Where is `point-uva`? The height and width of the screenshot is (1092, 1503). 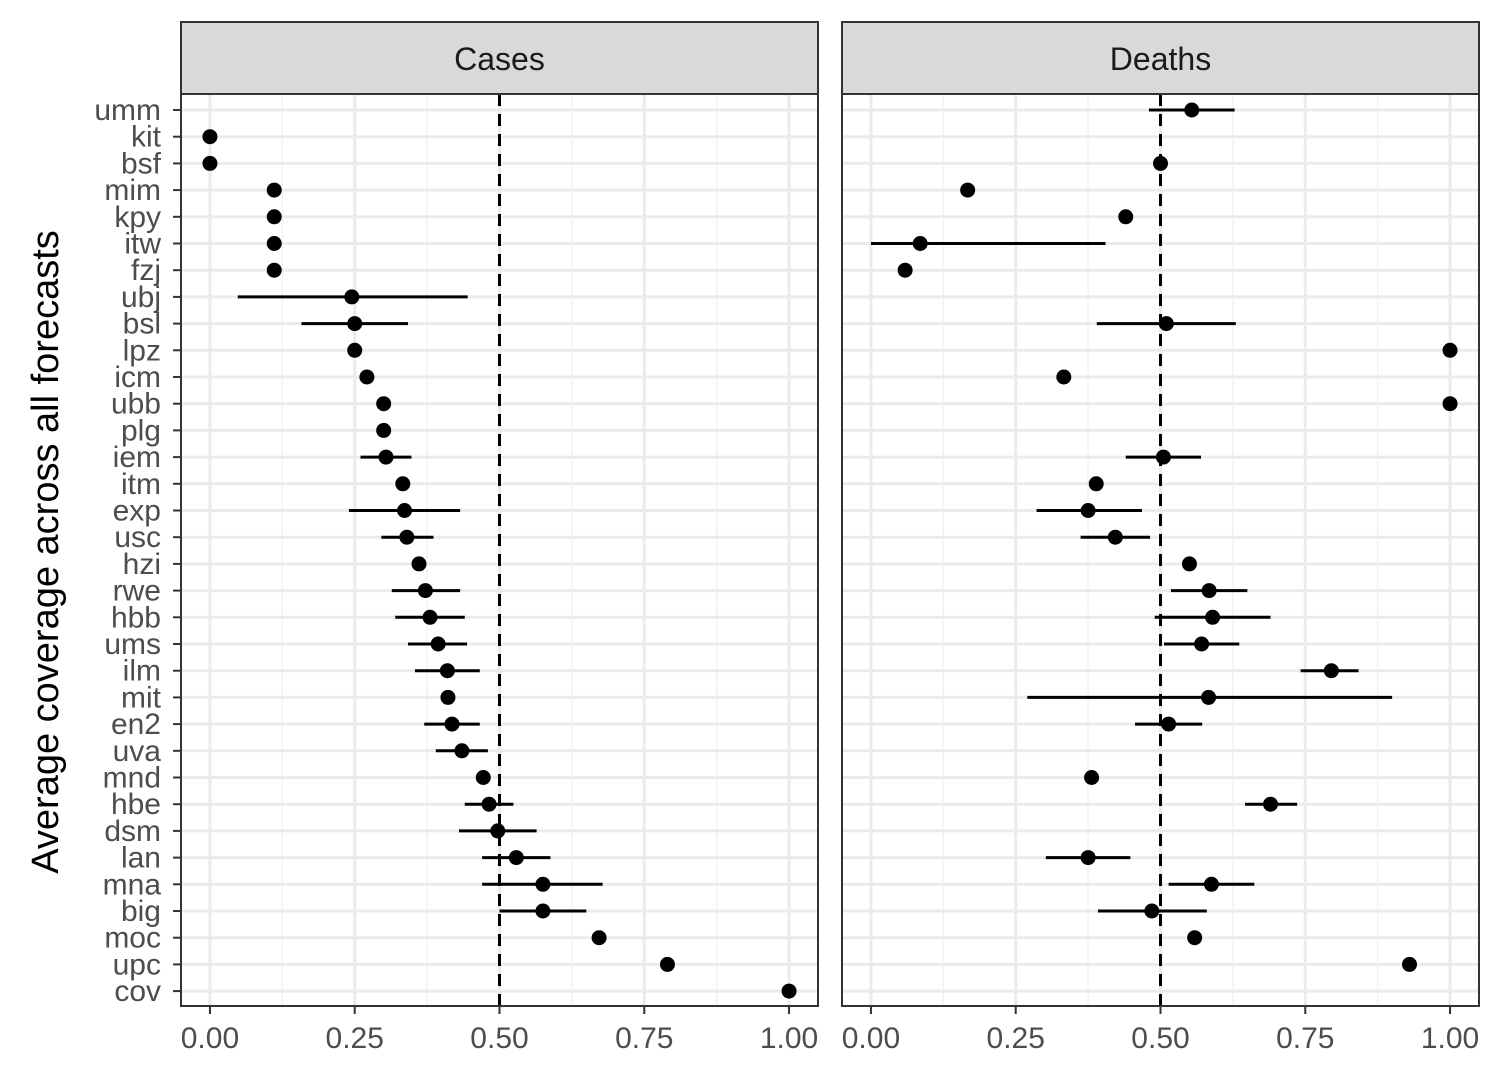 point-uva is located at coordinates (462, 751).